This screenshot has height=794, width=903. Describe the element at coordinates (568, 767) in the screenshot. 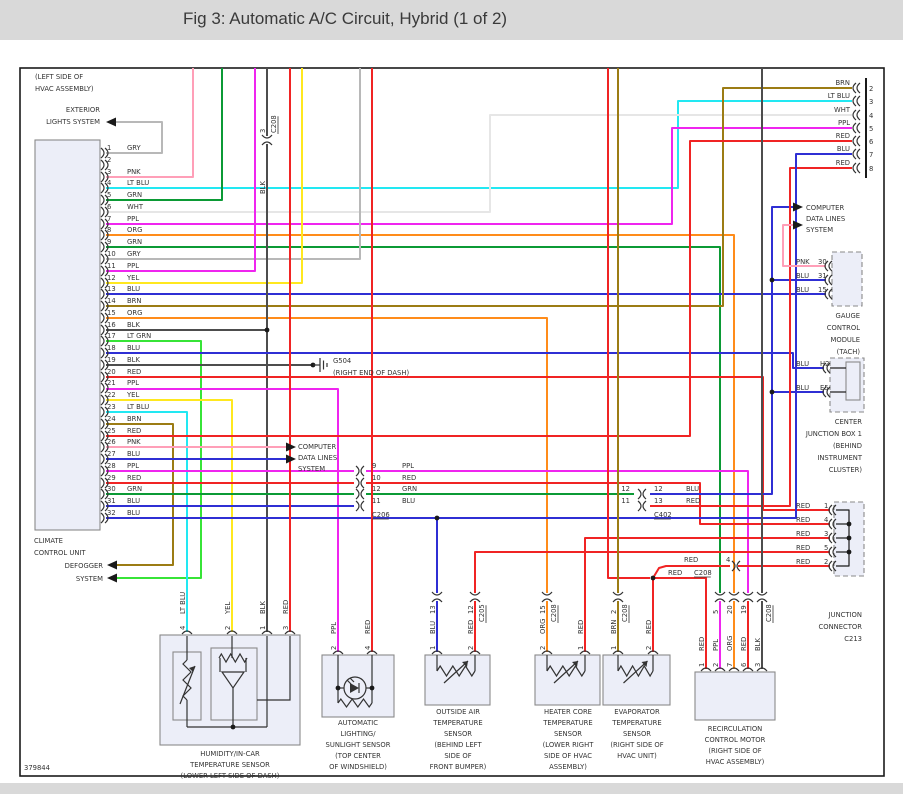

I see `diagram-label: ASSEMBLY)` at that location.